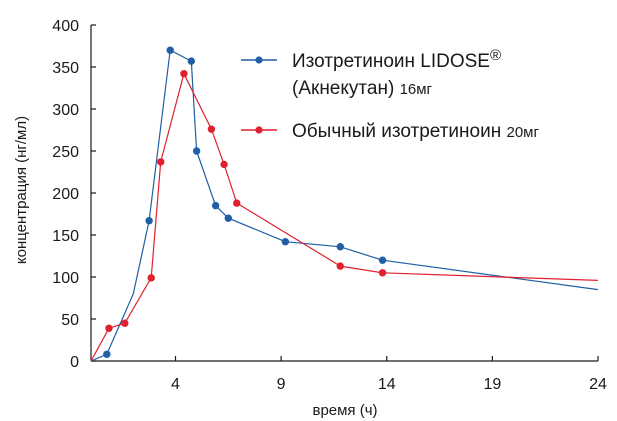 The width and height of the screenshot is (617, 421). What do you see at coordinates (522, 132) in the screenshot?
I see `legend-regular-dose: 20мг` at bounding box center [522, 132].